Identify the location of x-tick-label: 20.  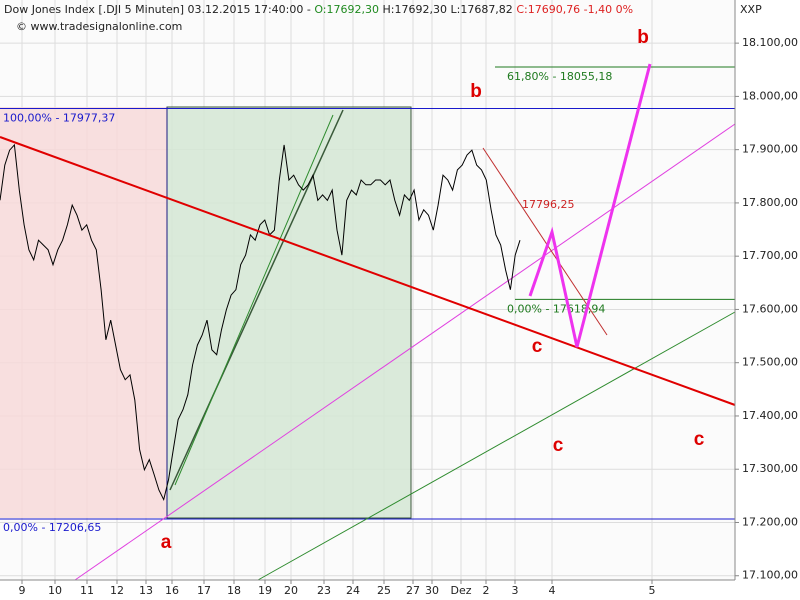
(291, 590).